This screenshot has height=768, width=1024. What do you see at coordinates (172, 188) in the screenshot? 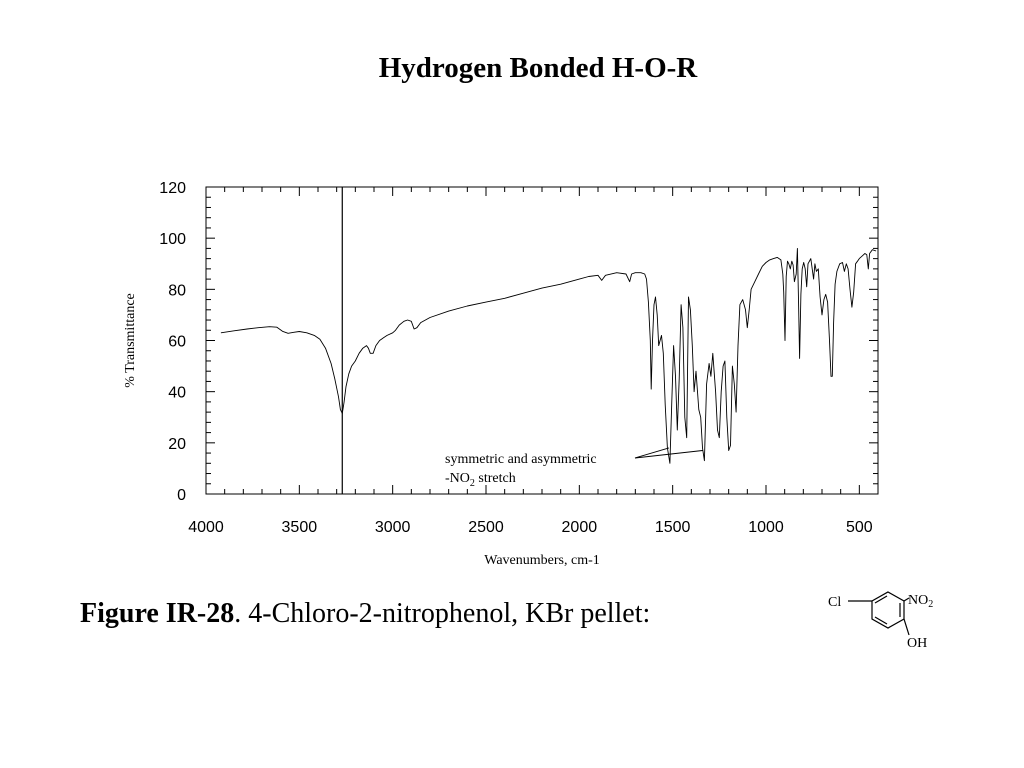
I see `y-tick-label: 120` at bounding box center [172, 188].